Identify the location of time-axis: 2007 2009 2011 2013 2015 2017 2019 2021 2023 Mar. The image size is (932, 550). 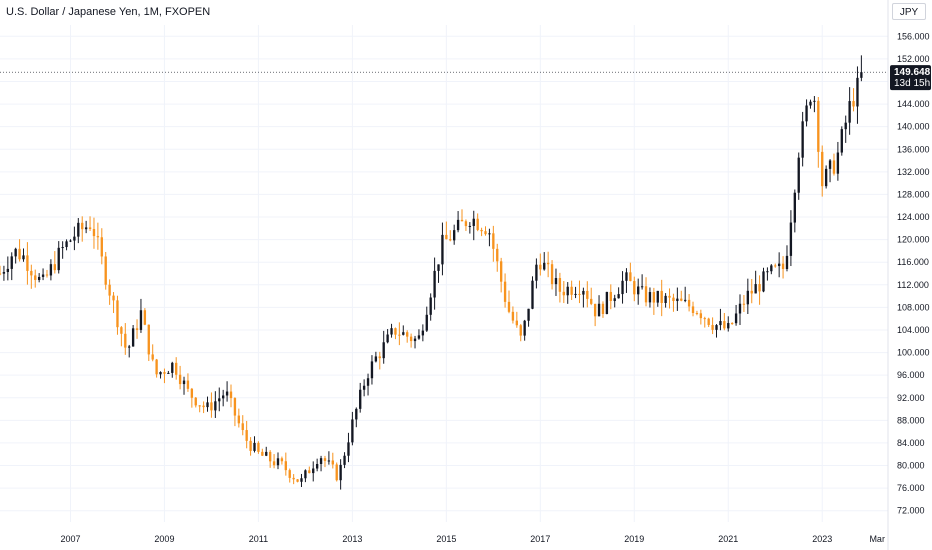
(472, 539).